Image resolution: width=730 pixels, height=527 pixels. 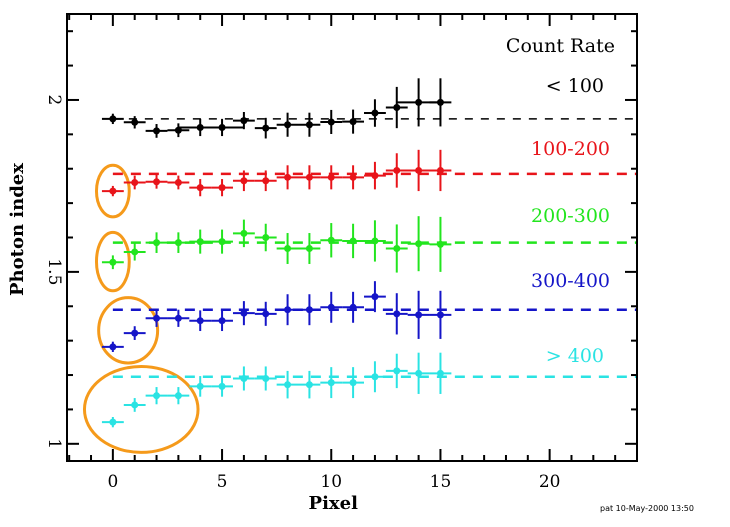 What do you see at coordinates (560, 46) in the screenshot?
I see `legend-title: Count Rate` at bounding box center [560, 46].